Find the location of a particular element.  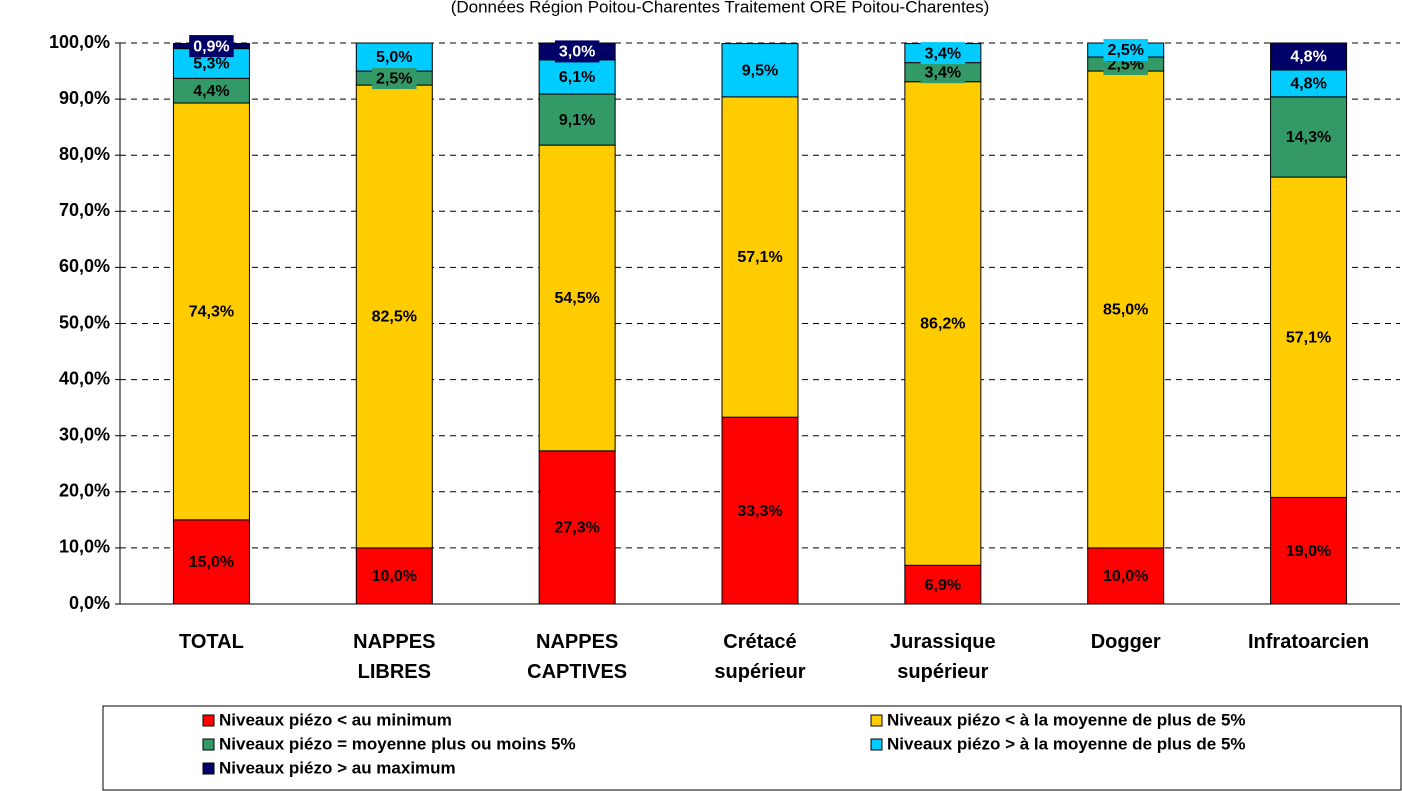

y-tick-label: 60,0% is located at coordinates (84, 266).